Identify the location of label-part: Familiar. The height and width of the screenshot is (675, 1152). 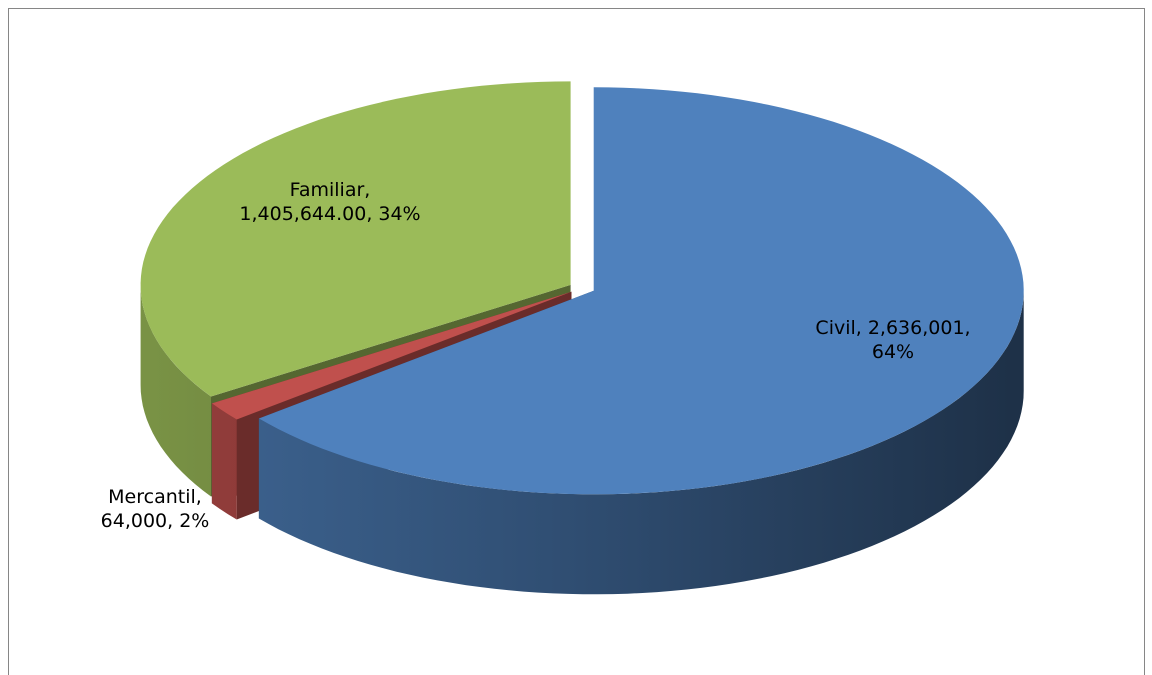
(327, 190).